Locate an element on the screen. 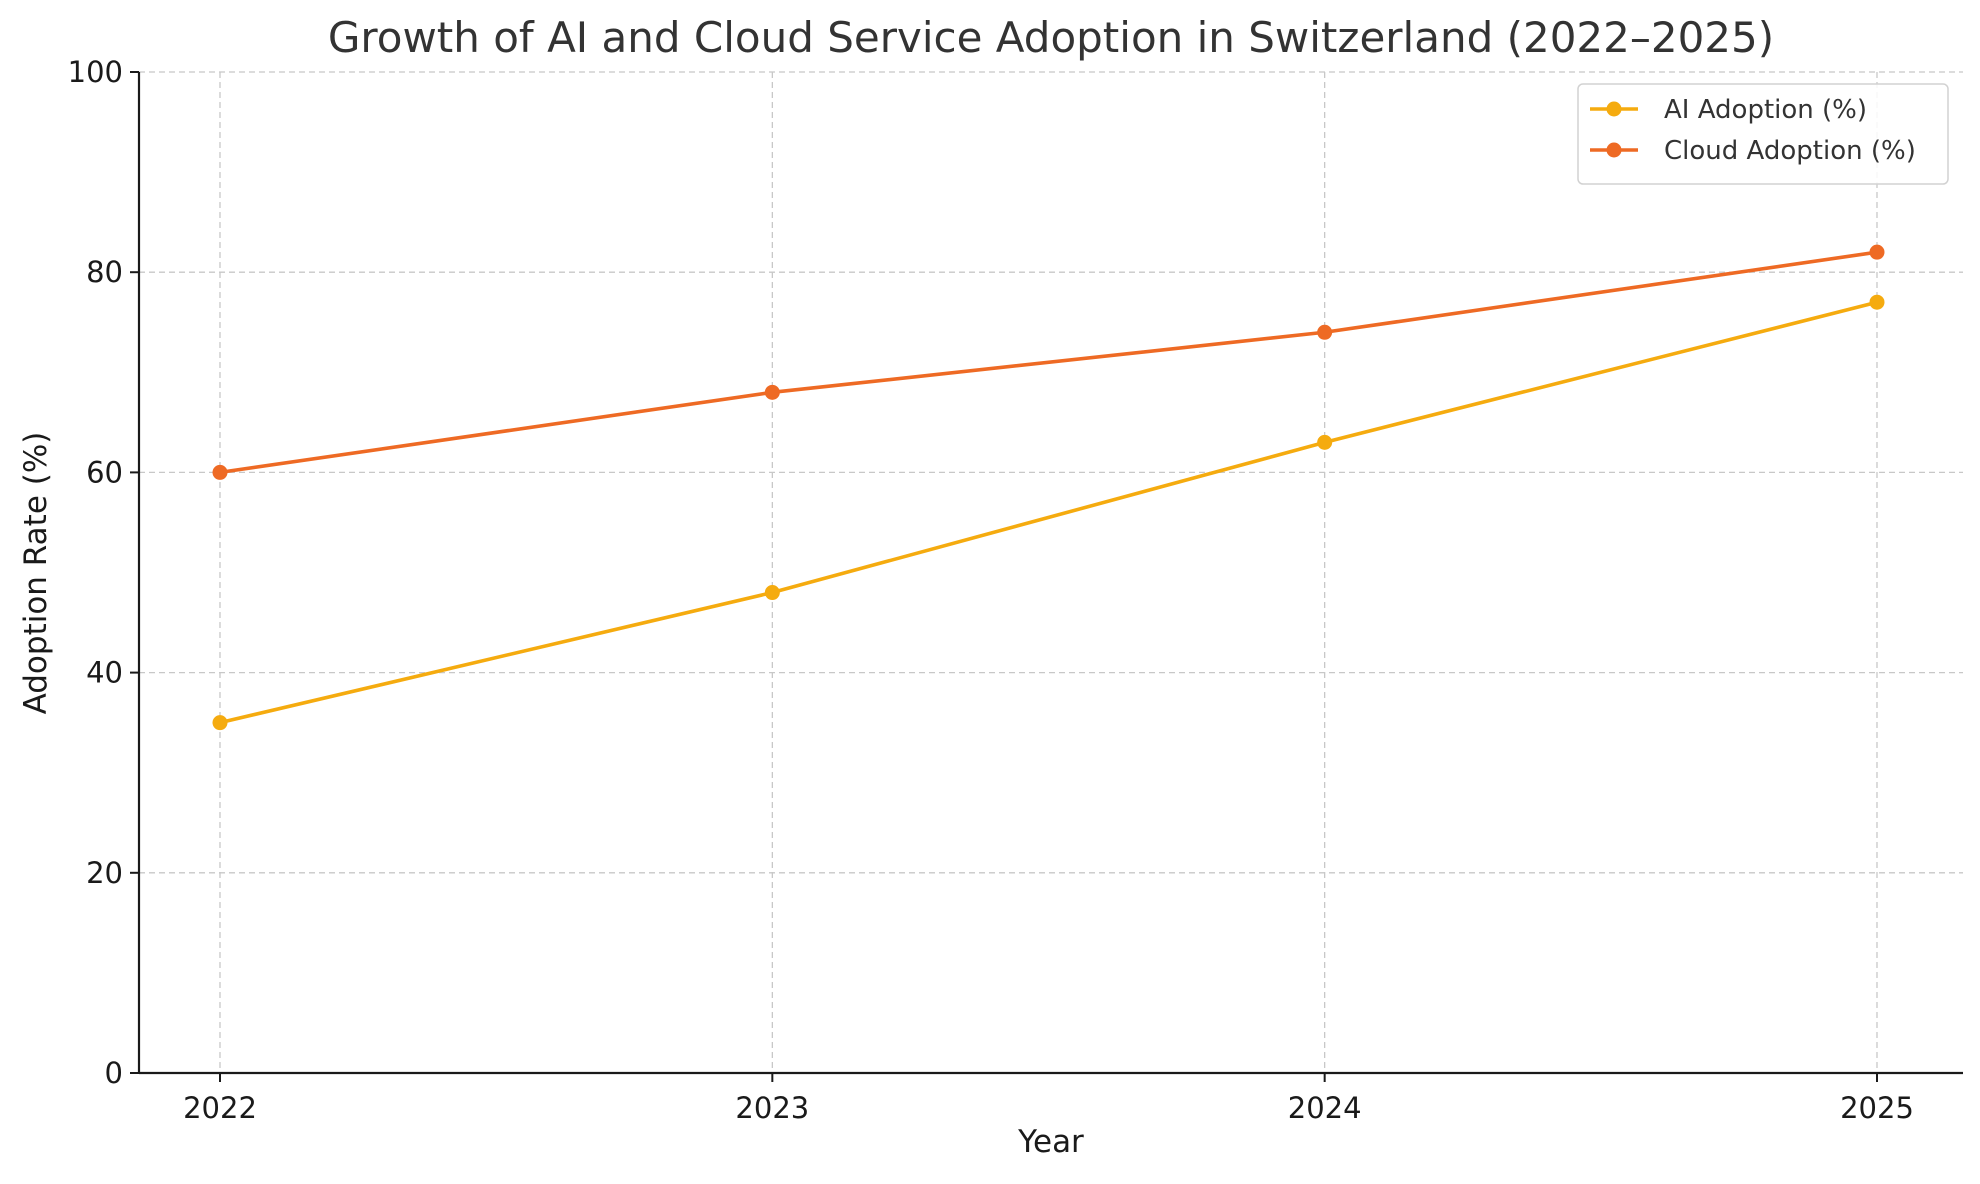  y-tick-label: 20 is located at coordinates (104, 873).